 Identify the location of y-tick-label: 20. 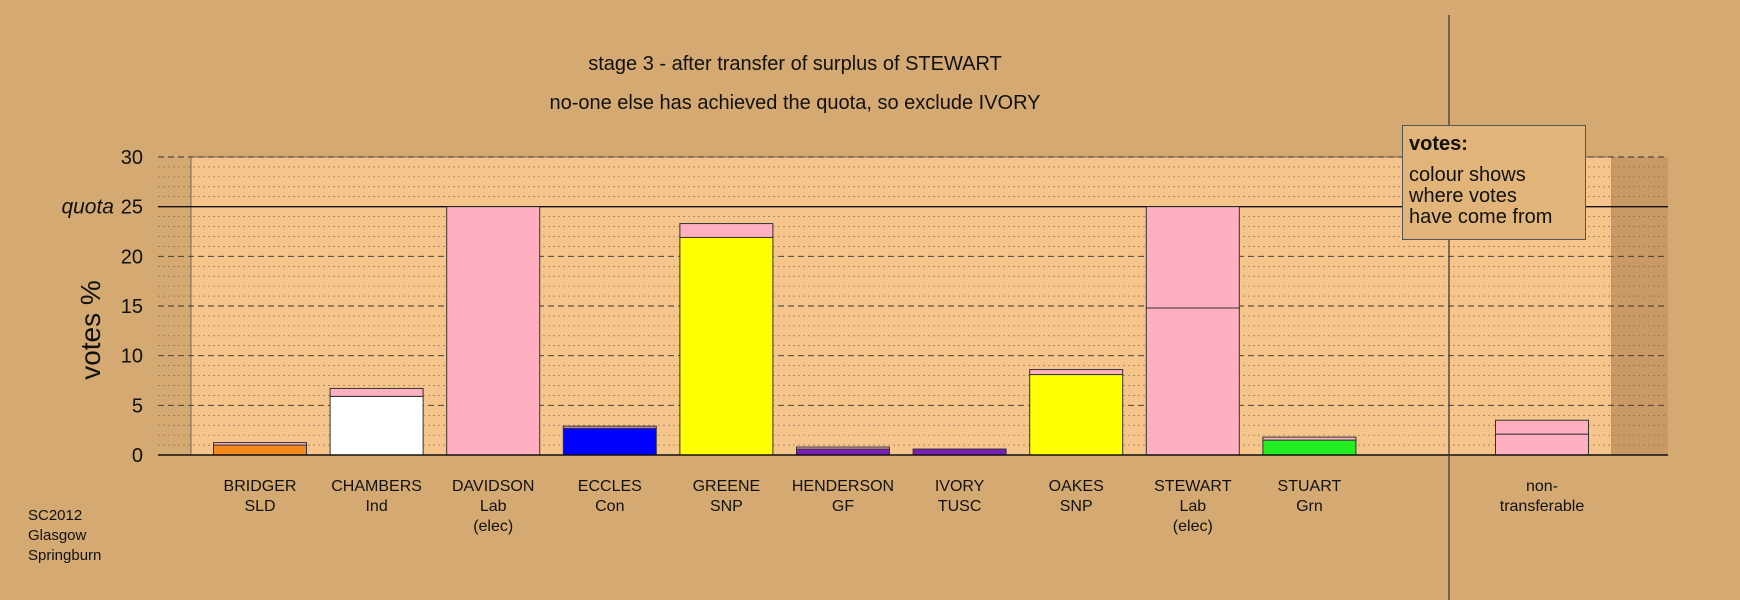
(132, 257).